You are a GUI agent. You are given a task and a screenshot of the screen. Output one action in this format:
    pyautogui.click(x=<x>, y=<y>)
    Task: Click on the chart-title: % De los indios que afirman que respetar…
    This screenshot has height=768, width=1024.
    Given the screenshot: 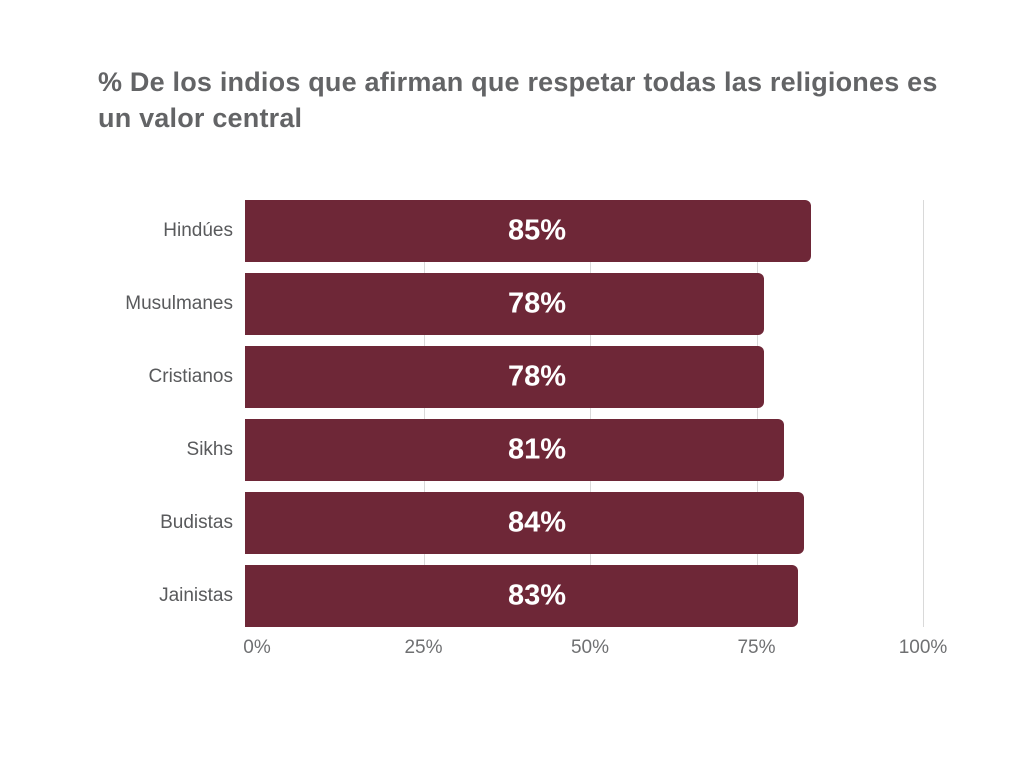 What is the action you would take?
    pyautogui.click(x=518, y=100)
    